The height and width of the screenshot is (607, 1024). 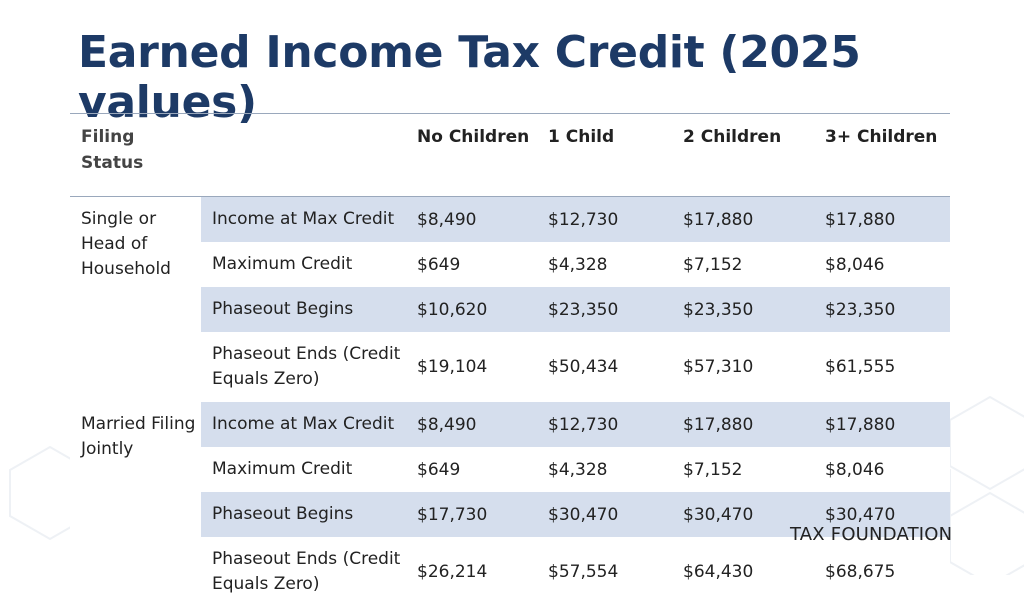 I want to click on title-divider, so click(x=510, y=113).